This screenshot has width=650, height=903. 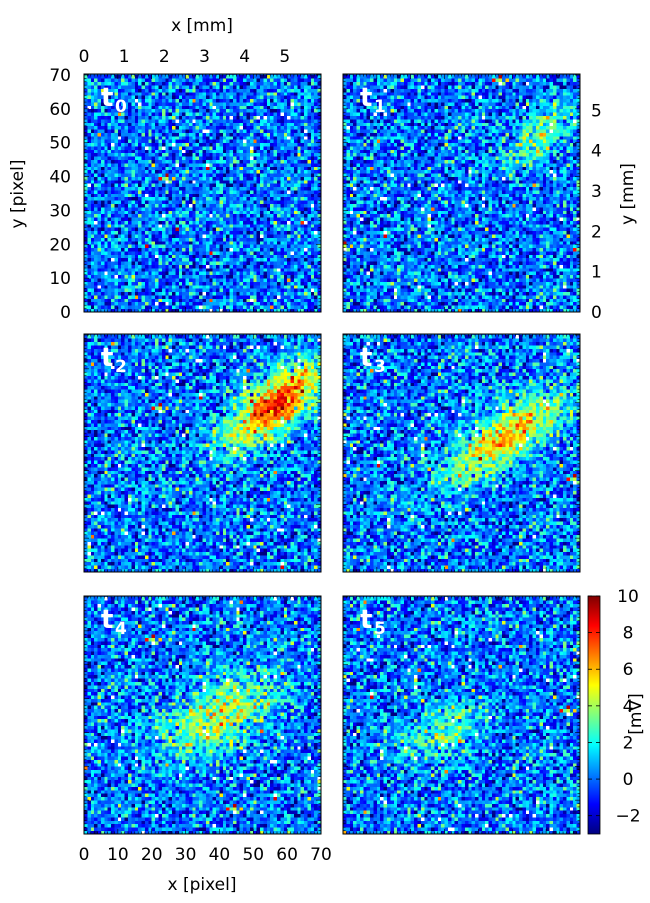 I want to click on y-mm-tick-label: 4, so click(x=596, y=152).